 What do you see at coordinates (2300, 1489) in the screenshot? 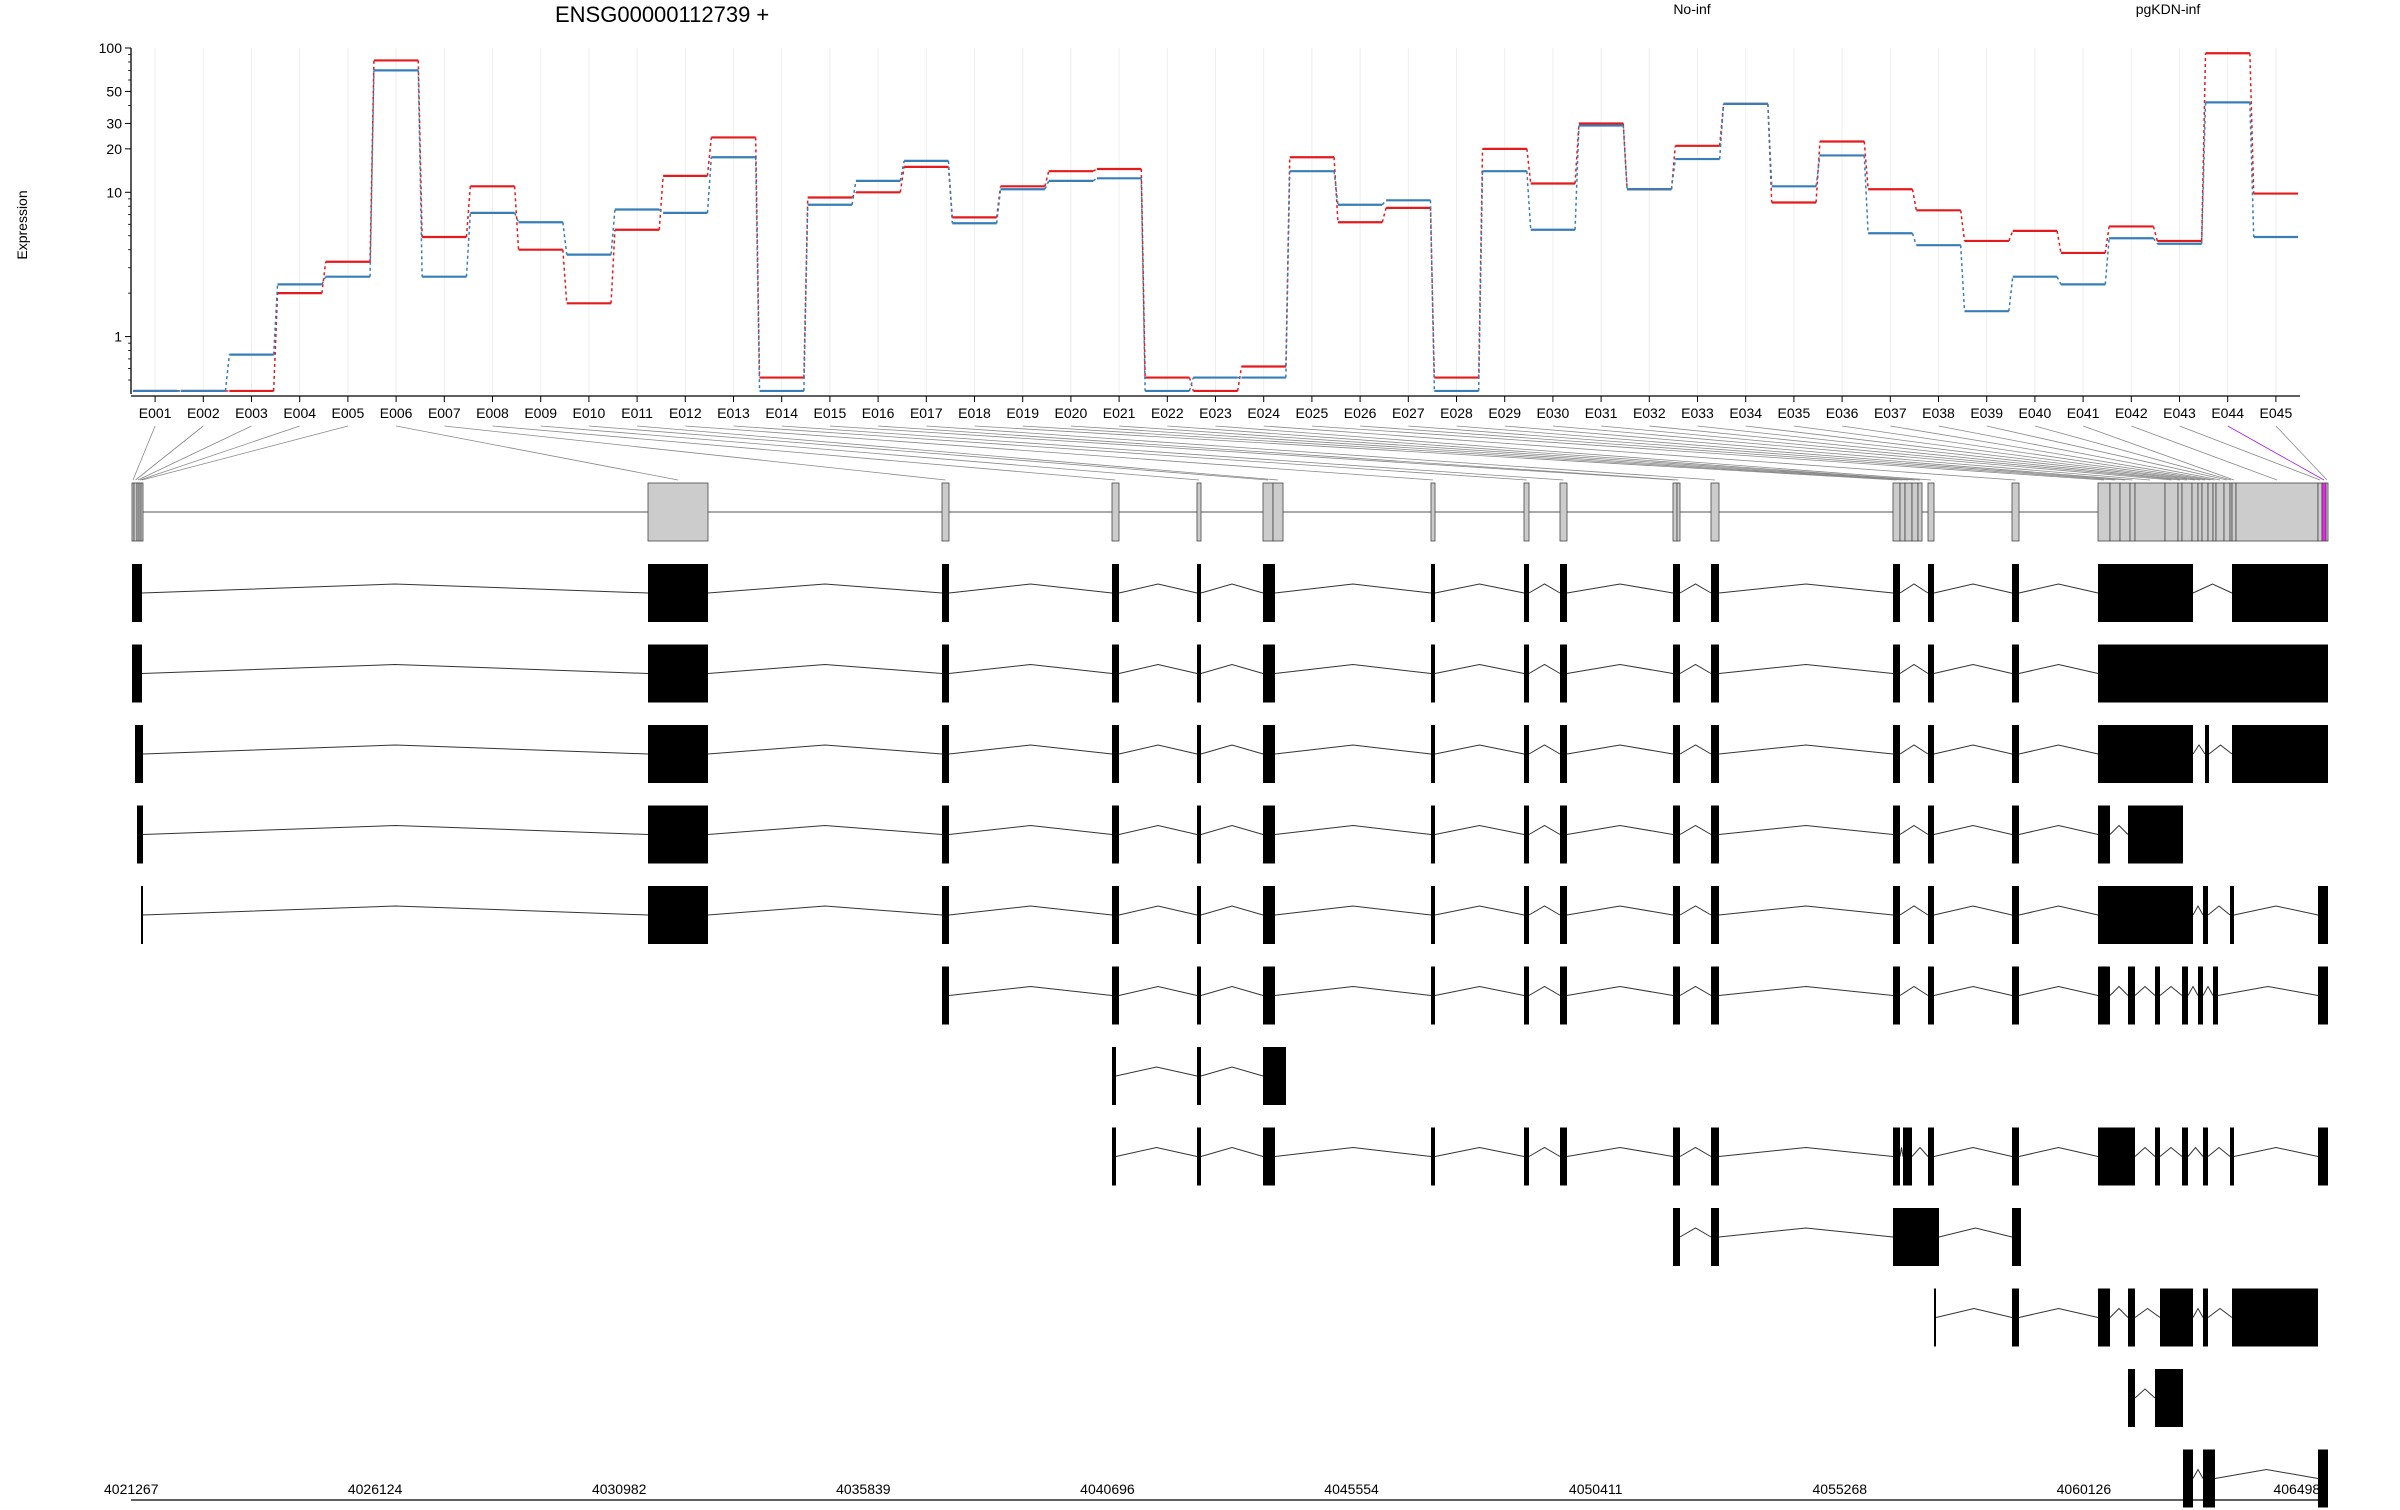
I see `genomic-tick-label: 4064983` at bounding box center [2300, 1489].